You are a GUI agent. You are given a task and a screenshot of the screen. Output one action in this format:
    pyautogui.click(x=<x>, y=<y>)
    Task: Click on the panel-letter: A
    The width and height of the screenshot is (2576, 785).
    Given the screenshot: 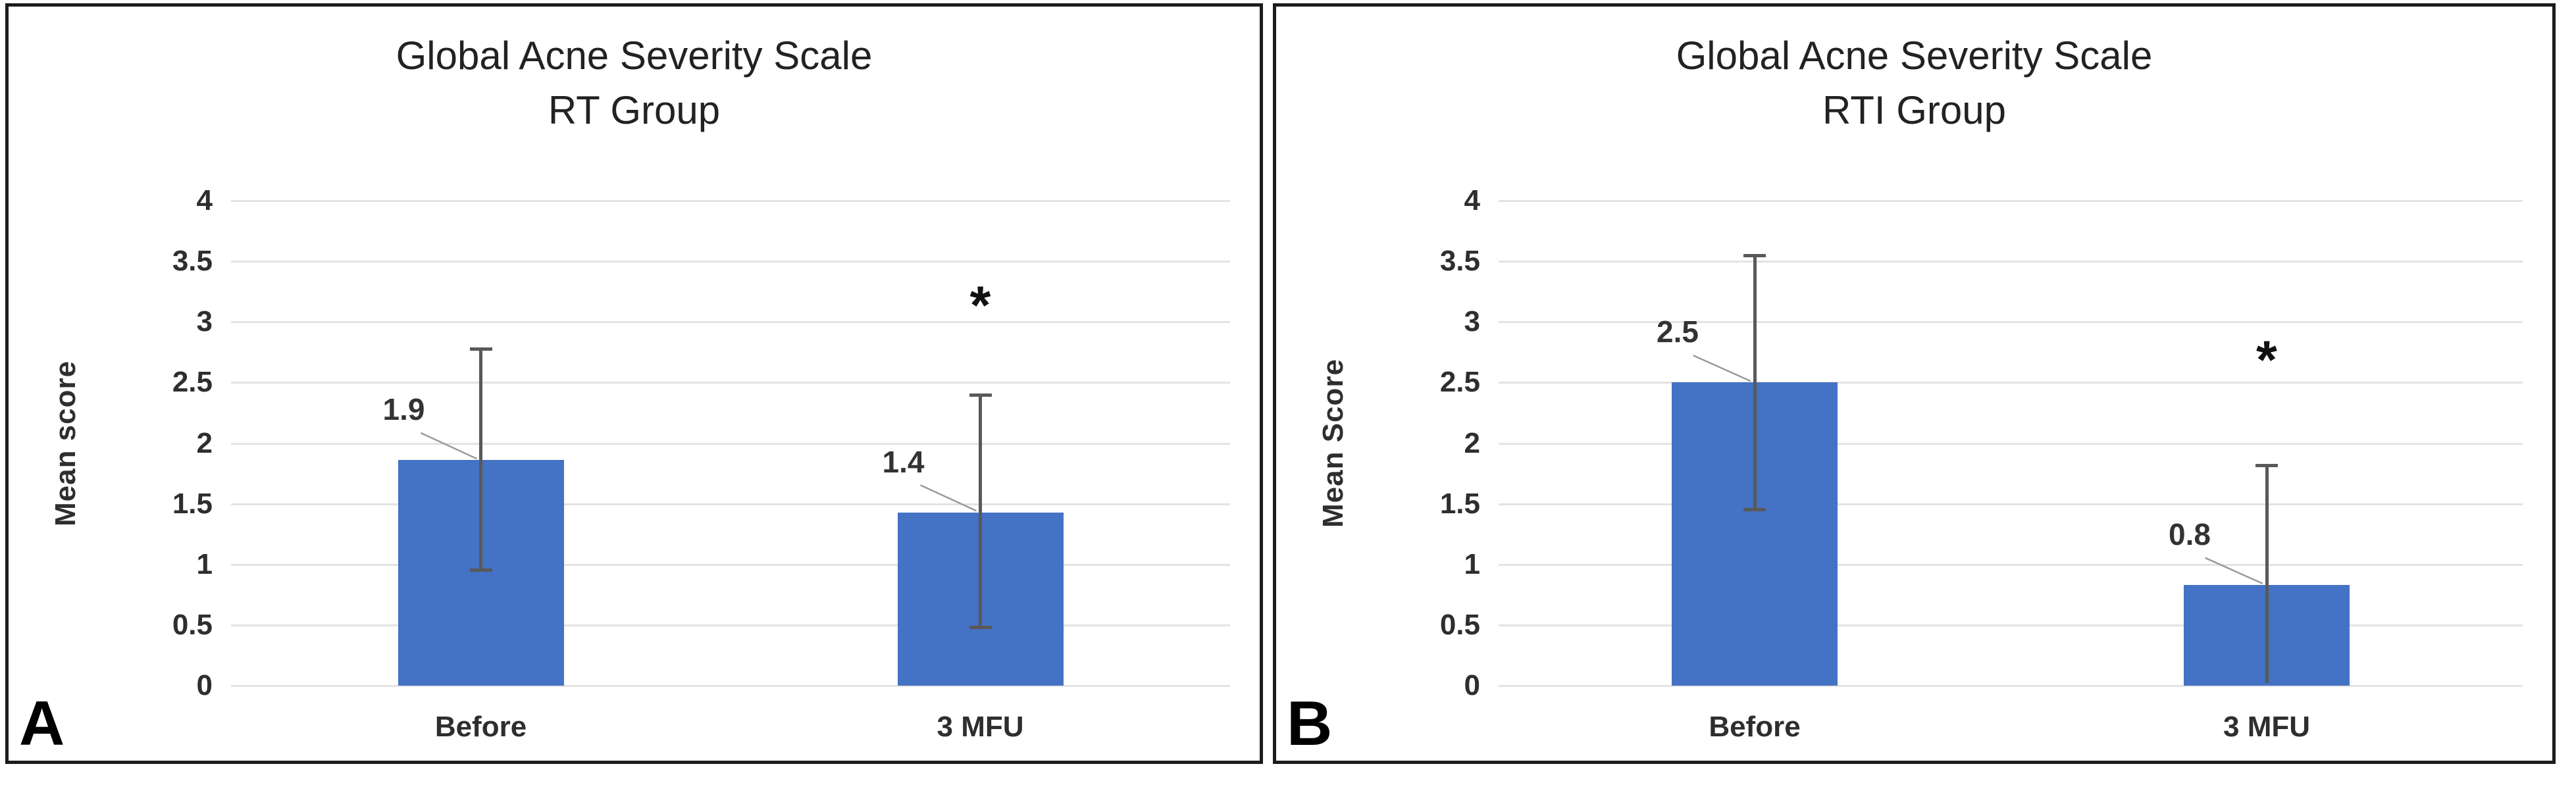 What is the action you would take?
    pyautogui.click(x=42, y=723)
    